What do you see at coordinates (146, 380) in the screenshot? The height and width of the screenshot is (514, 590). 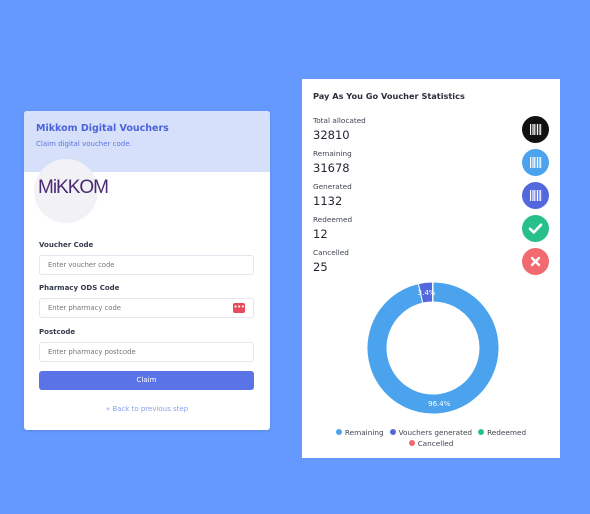 I see `claim-button: Claim` at bounding box center [146, 380].